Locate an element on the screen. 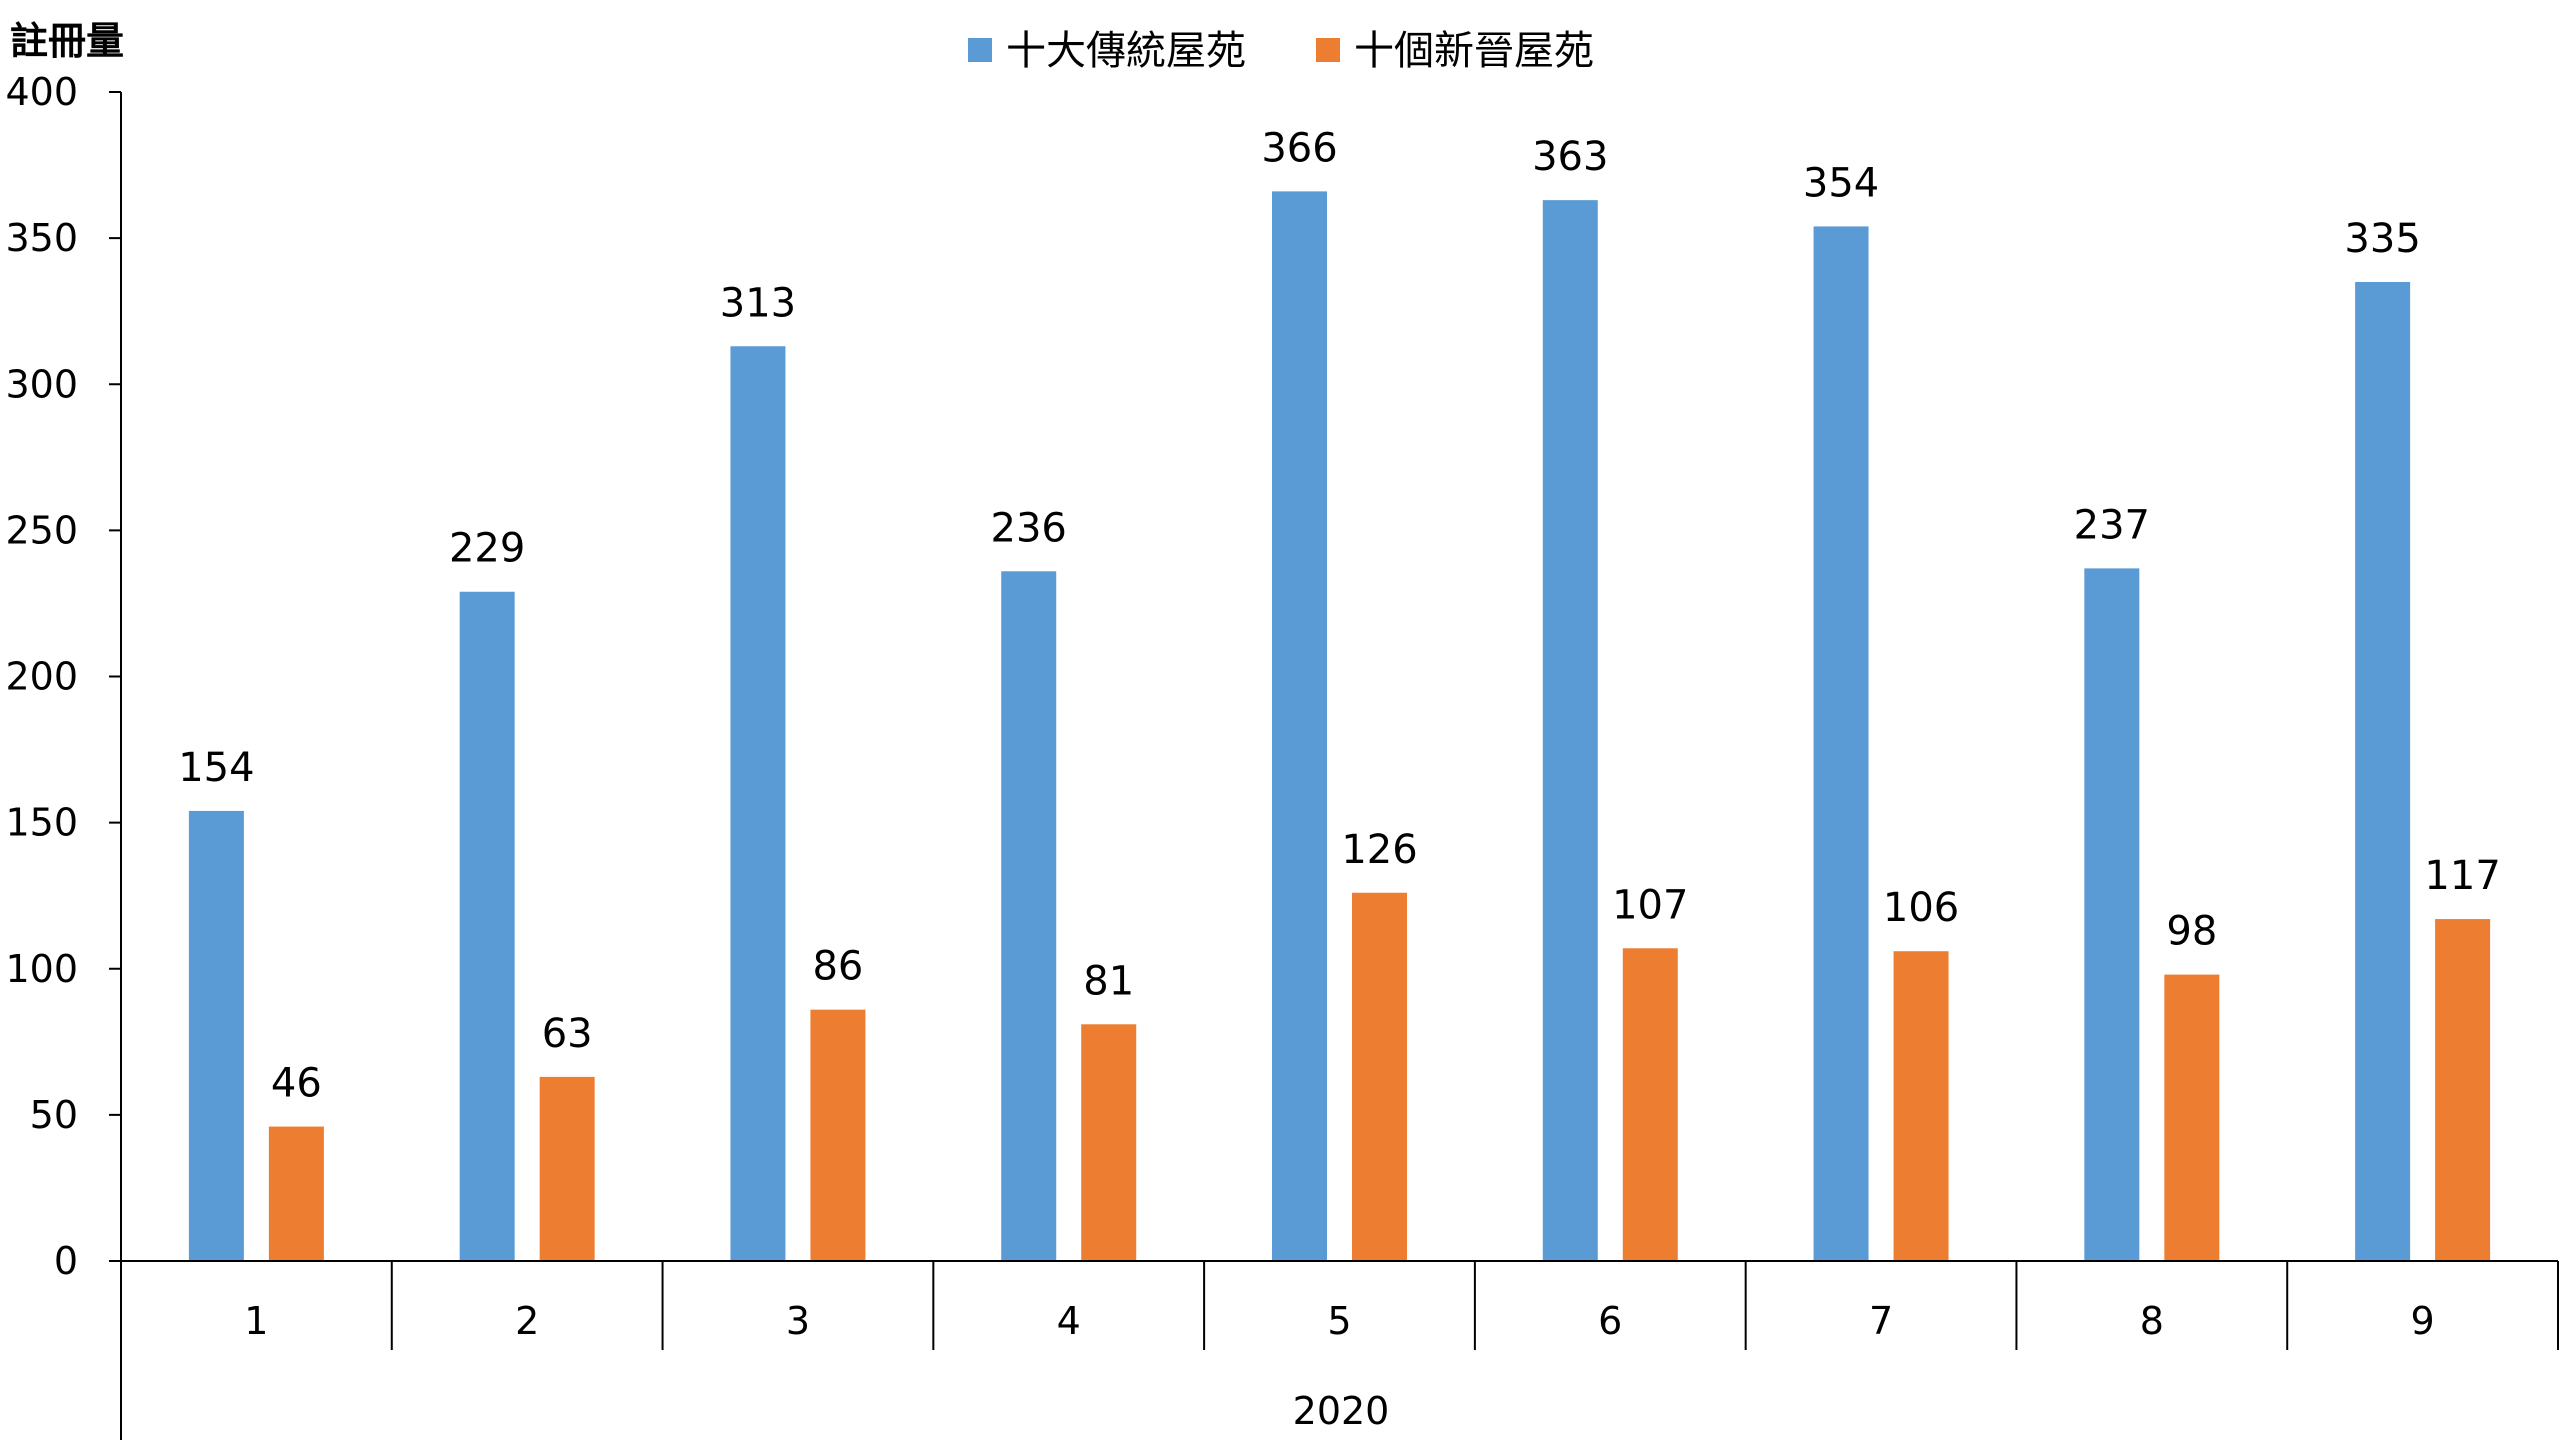 The height and width of the screenshot is (1440, 2560). data-label: 81 is located at coordinates (1108, 981).